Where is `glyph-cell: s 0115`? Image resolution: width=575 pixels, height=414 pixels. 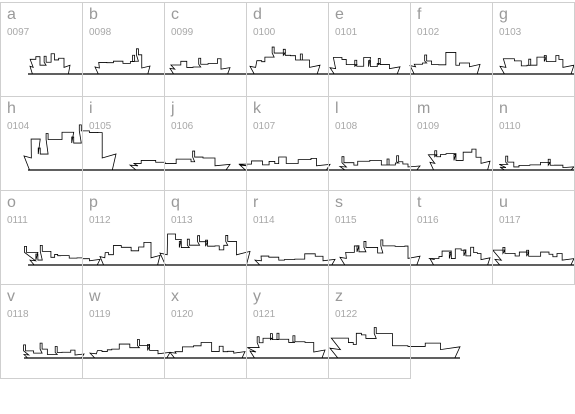
glyph-cell: s 0115 is located at coordinates (369, 237).